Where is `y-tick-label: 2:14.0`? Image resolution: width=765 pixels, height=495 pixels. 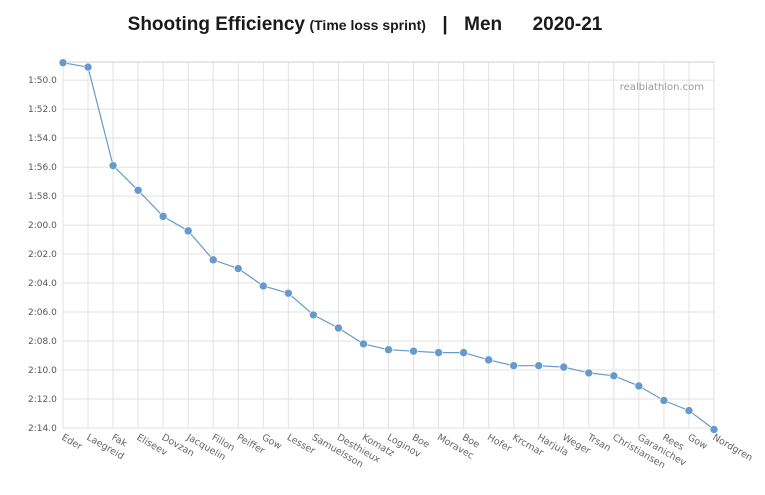
y-tick-label: 2:14.0 is located at coordinates (42, 429).